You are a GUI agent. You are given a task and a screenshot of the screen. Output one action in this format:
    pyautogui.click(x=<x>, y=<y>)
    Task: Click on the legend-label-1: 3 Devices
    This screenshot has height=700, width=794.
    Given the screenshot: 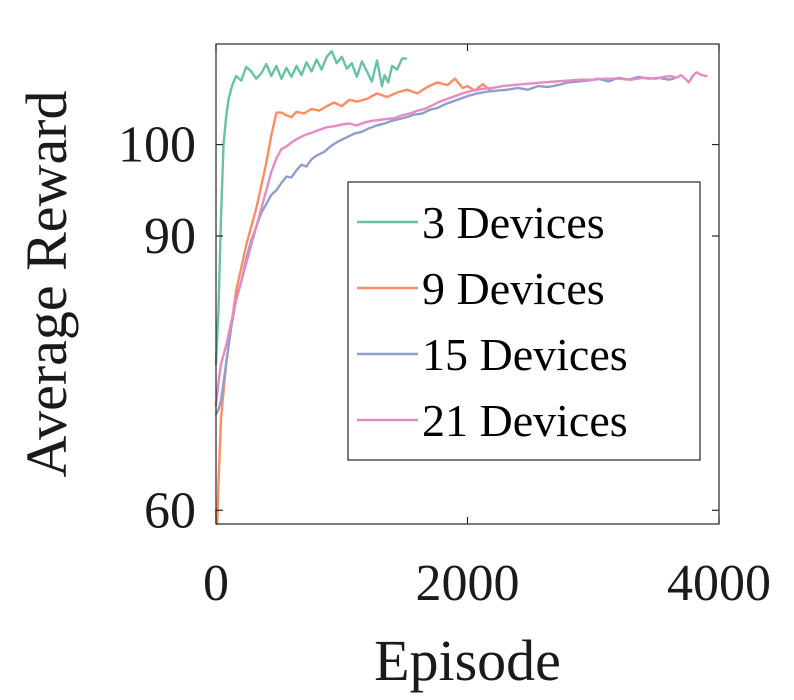 What is the action you would take?
    pyautogui.click(x=513, y=222)
    